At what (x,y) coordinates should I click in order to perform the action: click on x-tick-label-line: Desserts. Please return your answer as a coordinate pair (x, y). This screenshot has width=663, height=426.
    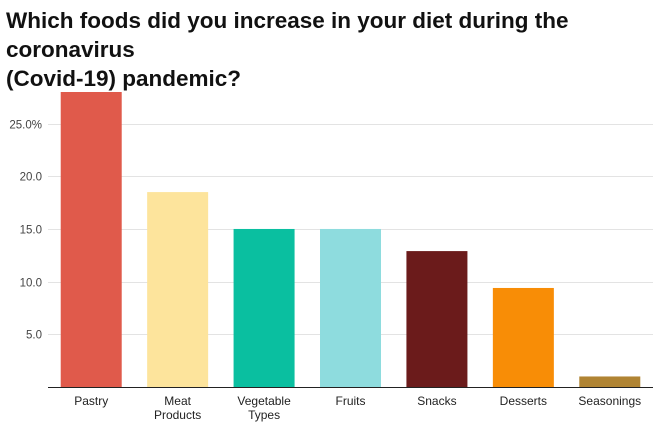
    Looking at the image, I should click on (523, 401).